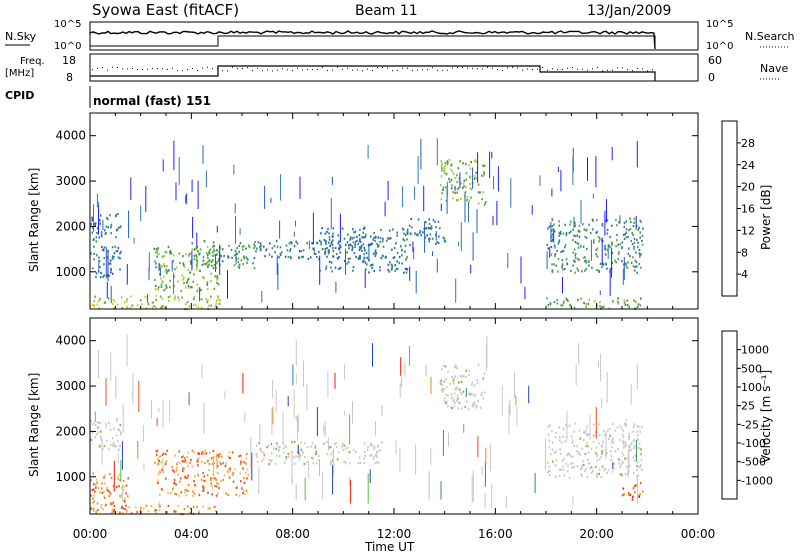 The image size is (800, 554). What do you see at coordinates (90, 534) in the screenshot?
I see `time-tick-label: 00:00` at bounding box center [90, 534].